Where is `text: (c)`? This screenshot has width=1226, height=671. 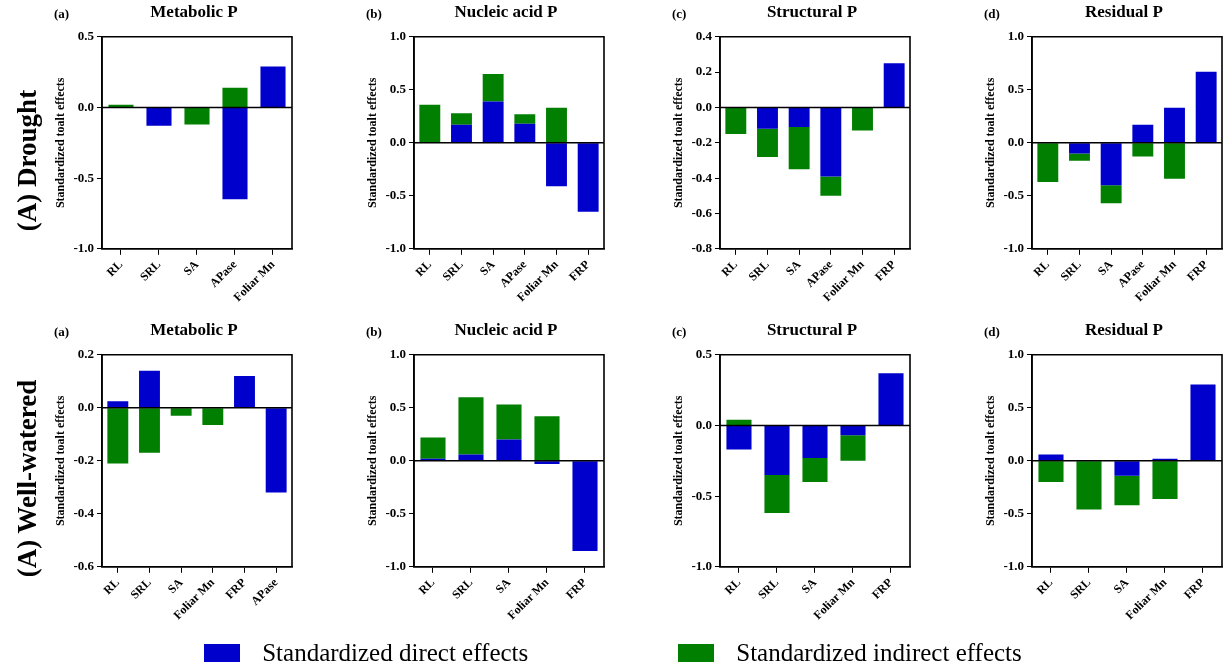
text: (c) is located at coordinates (679, 14).